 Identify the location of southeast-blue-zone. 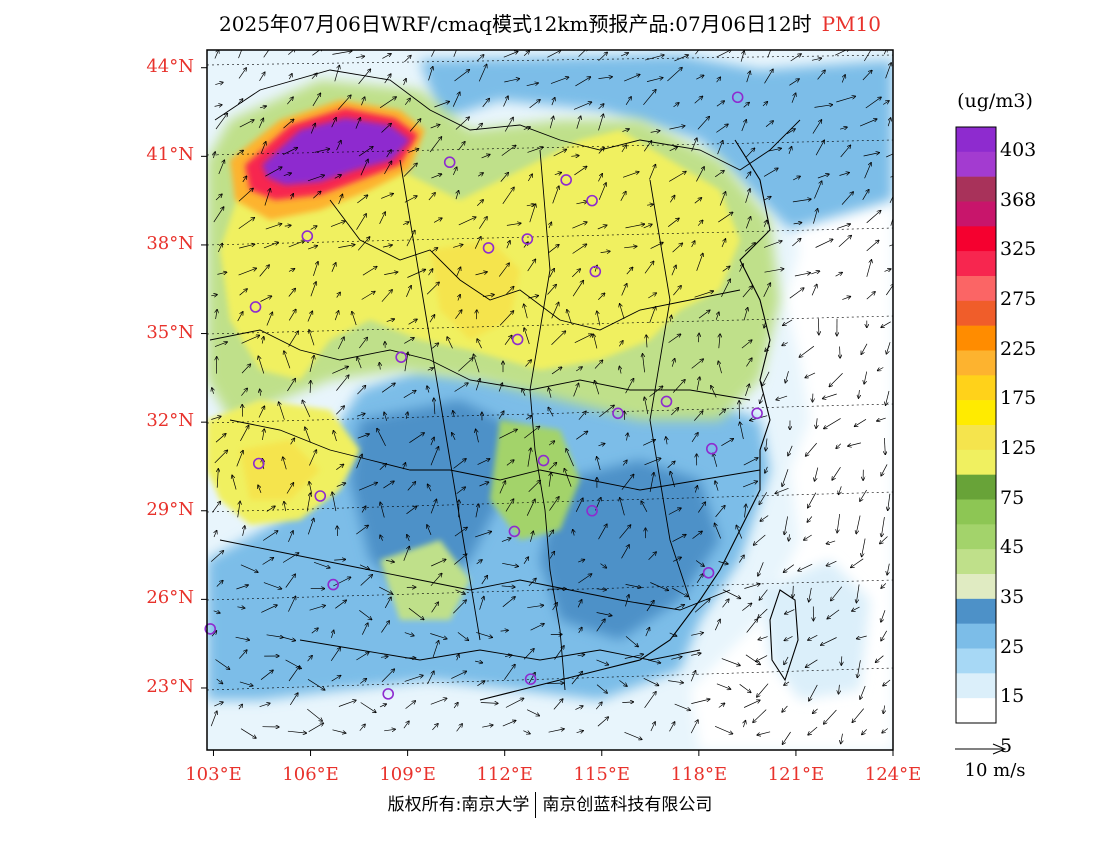
(630, 550).